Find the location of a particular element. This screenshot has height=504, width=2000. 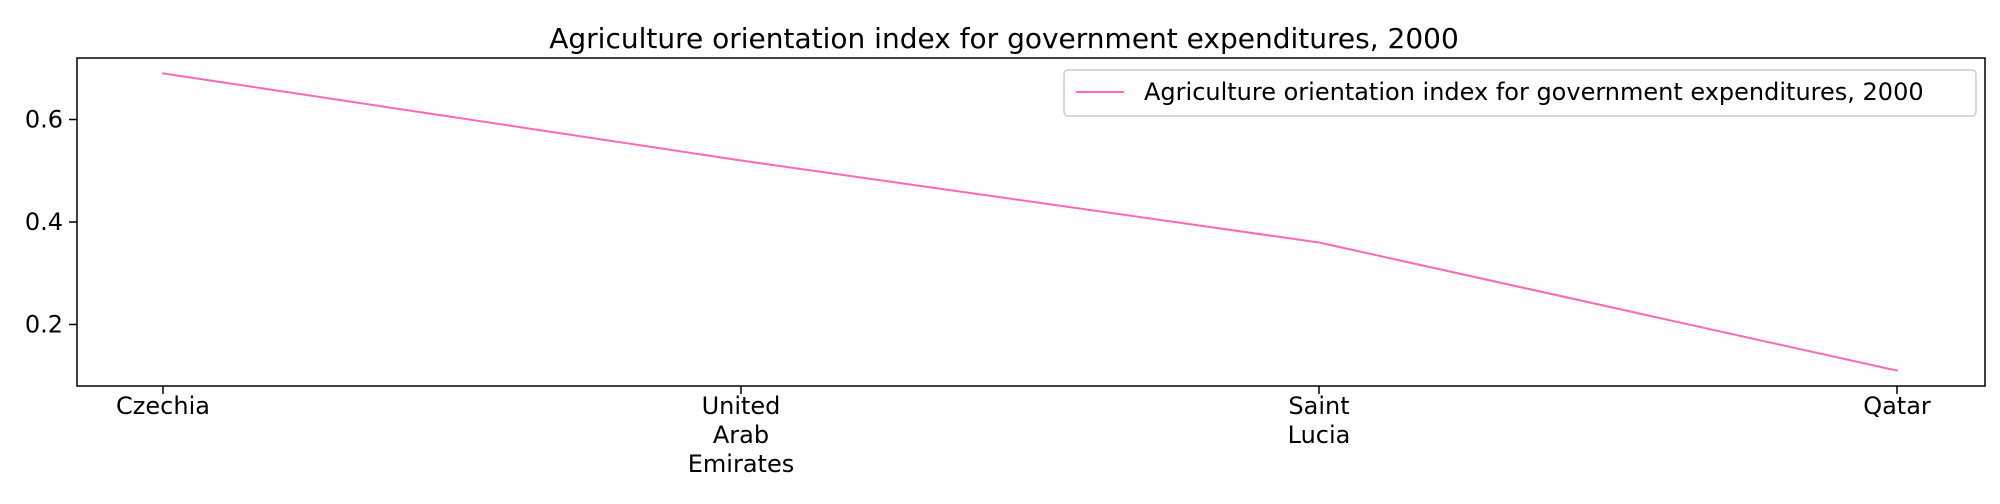

x-tick-label-line: Czechia is located at coordinates (163, 406).